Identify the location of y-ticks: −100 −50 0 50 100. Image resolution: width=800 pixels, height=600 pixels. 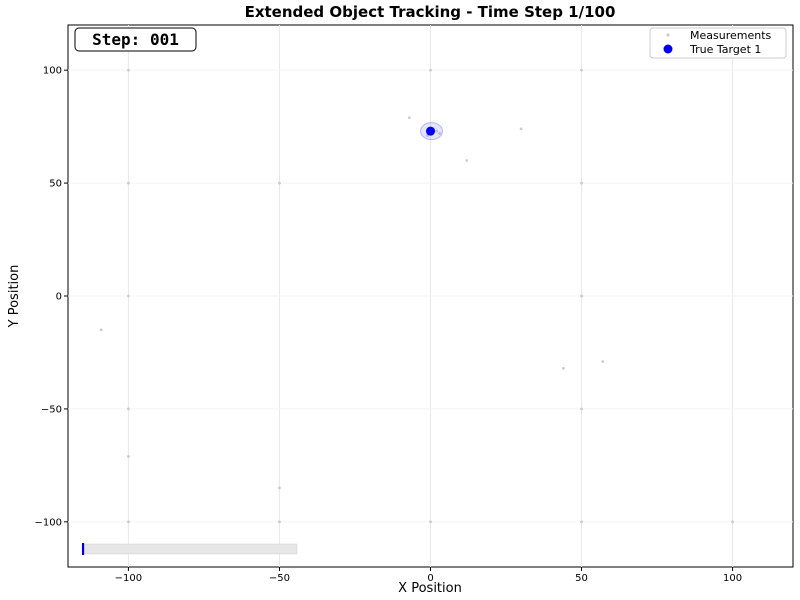
(51, 297).